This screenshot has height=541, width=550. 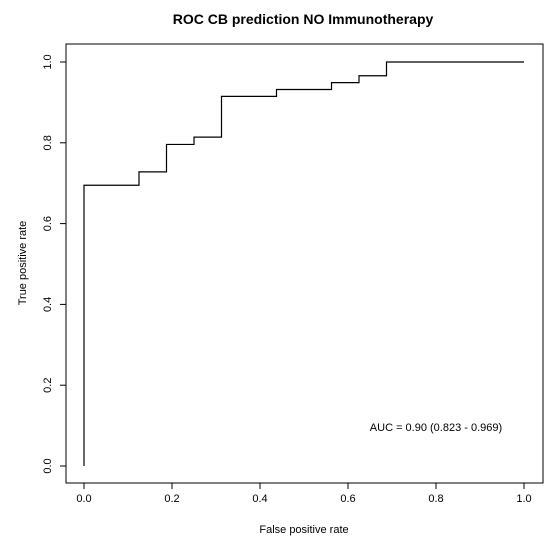 What do you see at coordinates (23, 263) in the screenshot?
I see `y-axis-label: True positive rate` at bounding box center [23, 263].